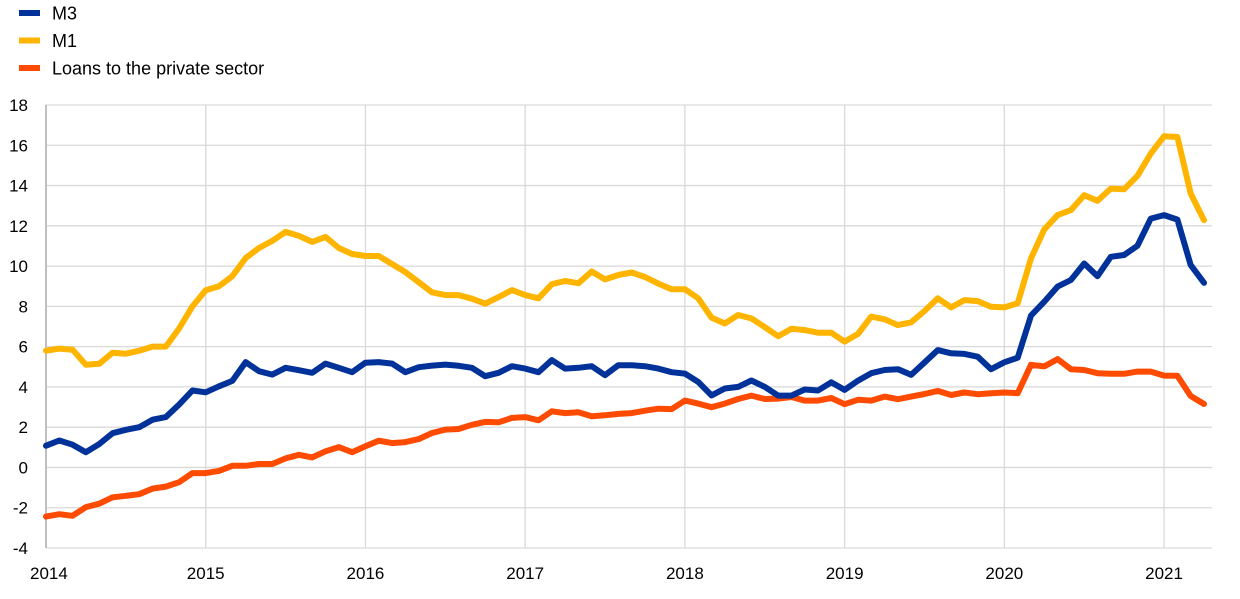  I want to click on x-axis-ticks: 2014 2015 2016 2017 2018 2019 2020 2021, so click(606, 573).